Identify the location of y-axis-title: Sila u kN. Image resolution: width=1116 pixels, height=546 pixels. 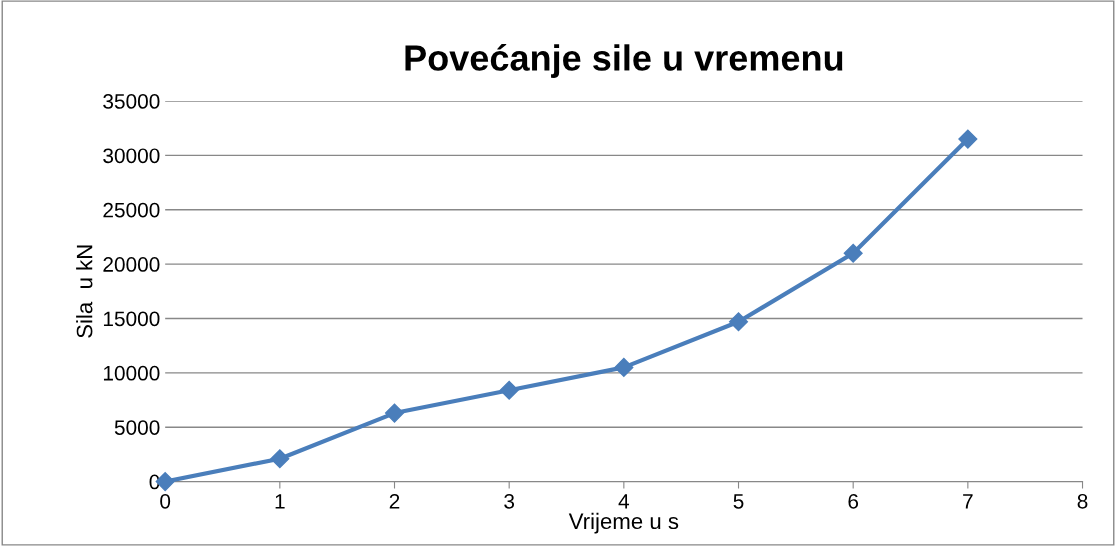
(84, 291).